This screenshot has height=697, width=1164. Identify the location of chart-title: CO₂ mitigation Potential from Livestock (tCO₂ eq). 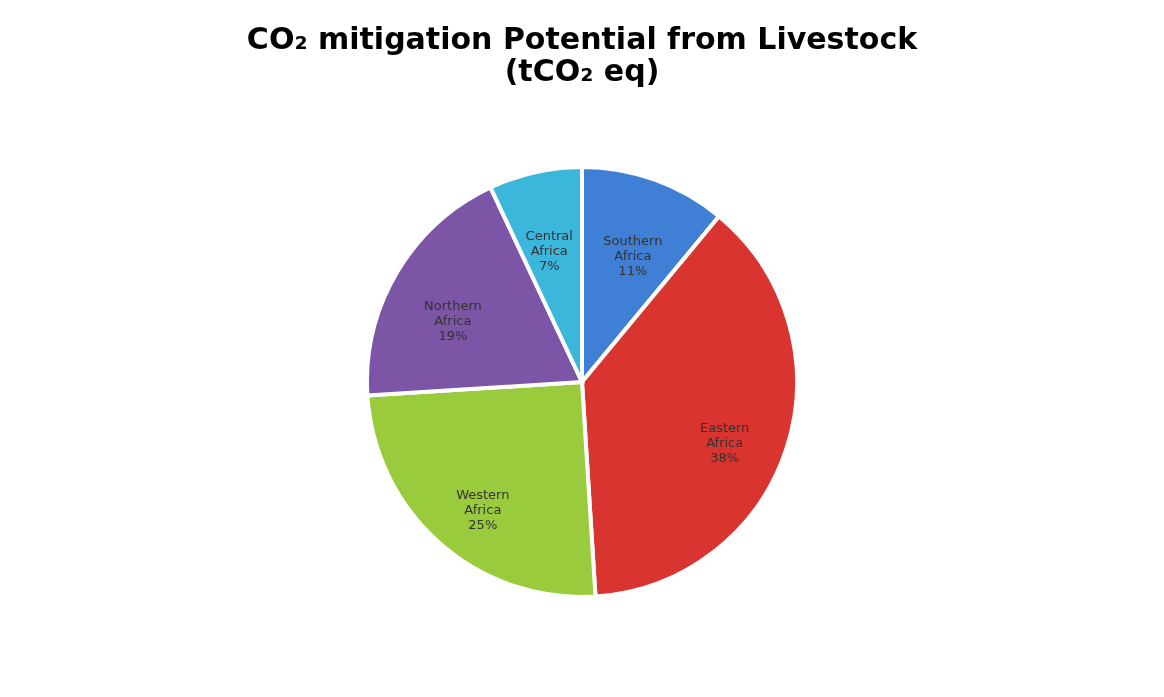
(582, 54).